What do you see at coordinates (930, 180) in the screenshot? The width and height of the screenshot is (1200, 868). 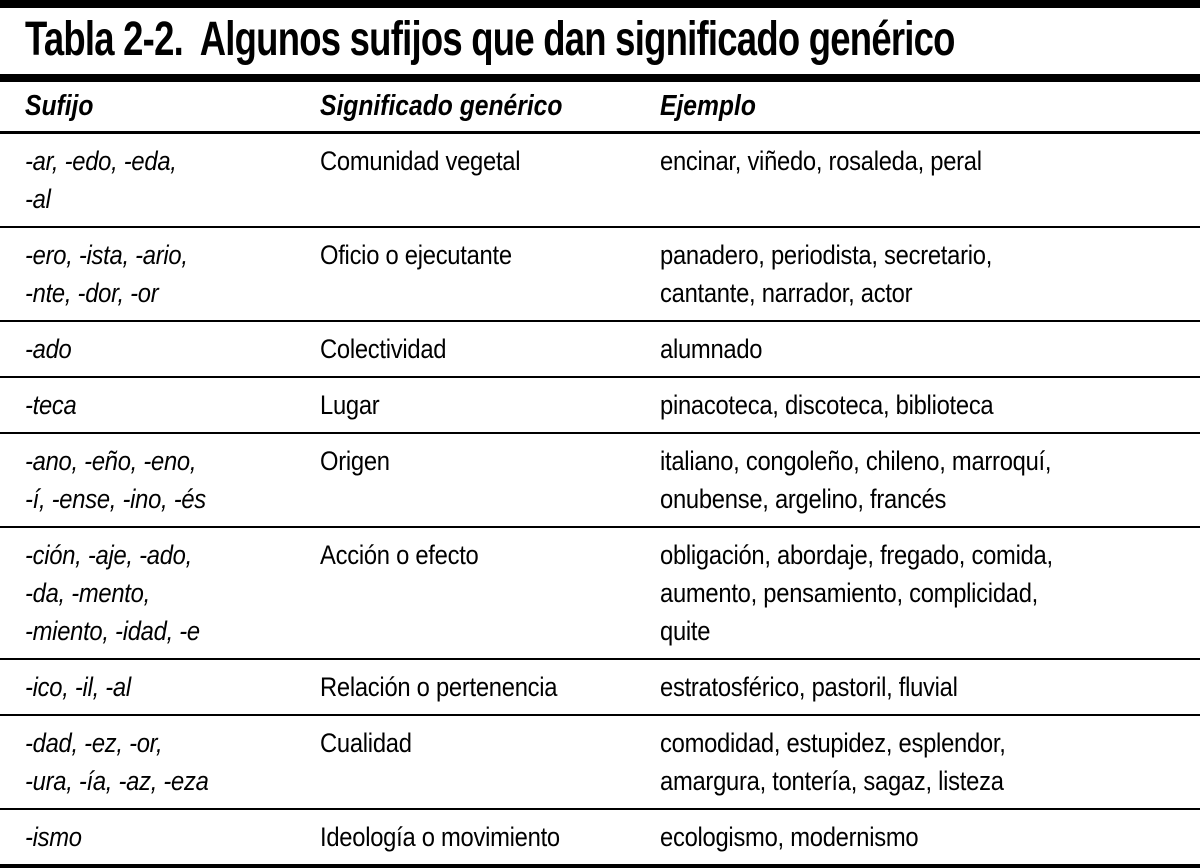 I see `cell-ejemplo: encinar, viñedo, rosaleda, peral` at bounding box center [930, 180].